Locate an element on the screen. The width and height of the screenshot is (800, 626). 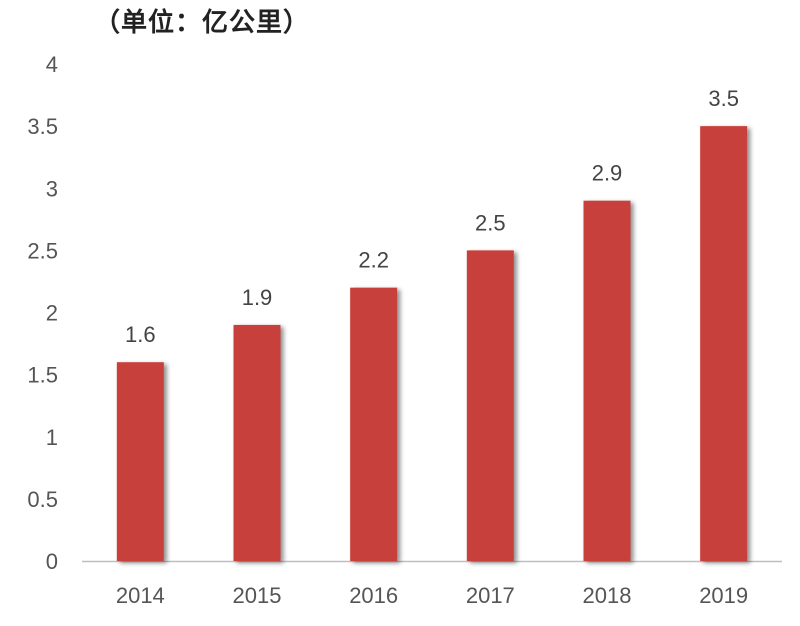
data-label-2019: 3.5 is located at coordinates (723, 98).